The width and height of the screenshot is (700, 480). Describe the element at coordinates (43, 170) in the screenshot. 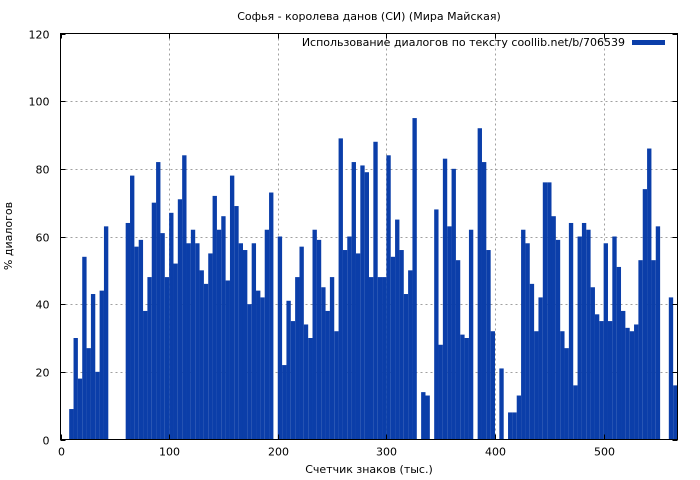

I see `y-tick-label: 80` at that location.